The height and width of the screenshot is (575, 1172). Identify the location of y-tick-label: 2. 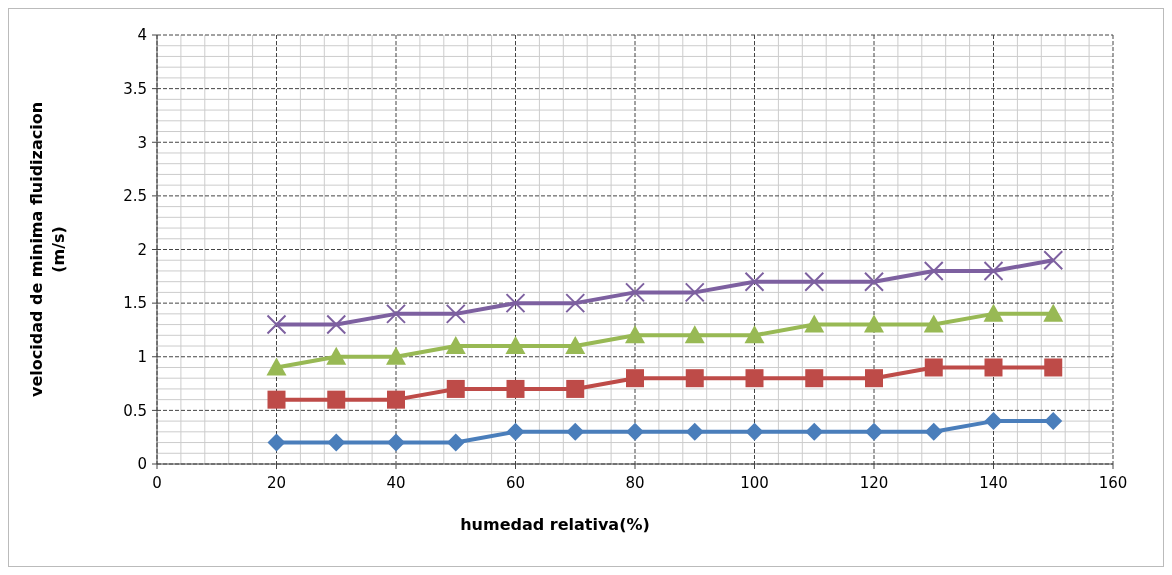
(142, 249).